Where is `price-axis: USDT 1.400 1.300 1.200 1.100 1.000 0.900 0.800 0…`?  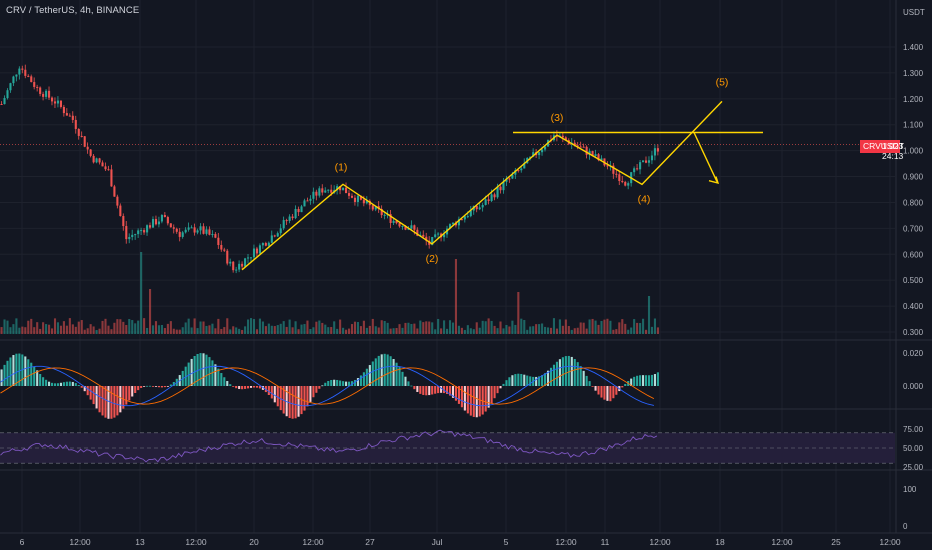 price-axis: USDT 1.400 1.300 1.200 1.100 1.000 0.900 0.800 0… is located at coordinates (914, 269).